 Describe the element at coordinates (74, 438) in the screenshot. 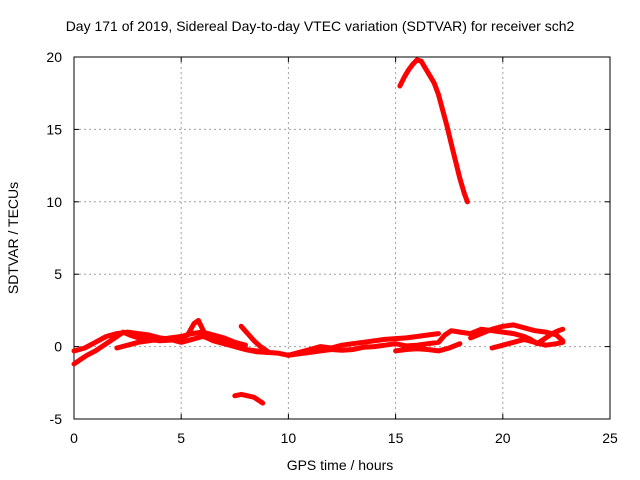

I see `x-tick-label: 0` at that location.